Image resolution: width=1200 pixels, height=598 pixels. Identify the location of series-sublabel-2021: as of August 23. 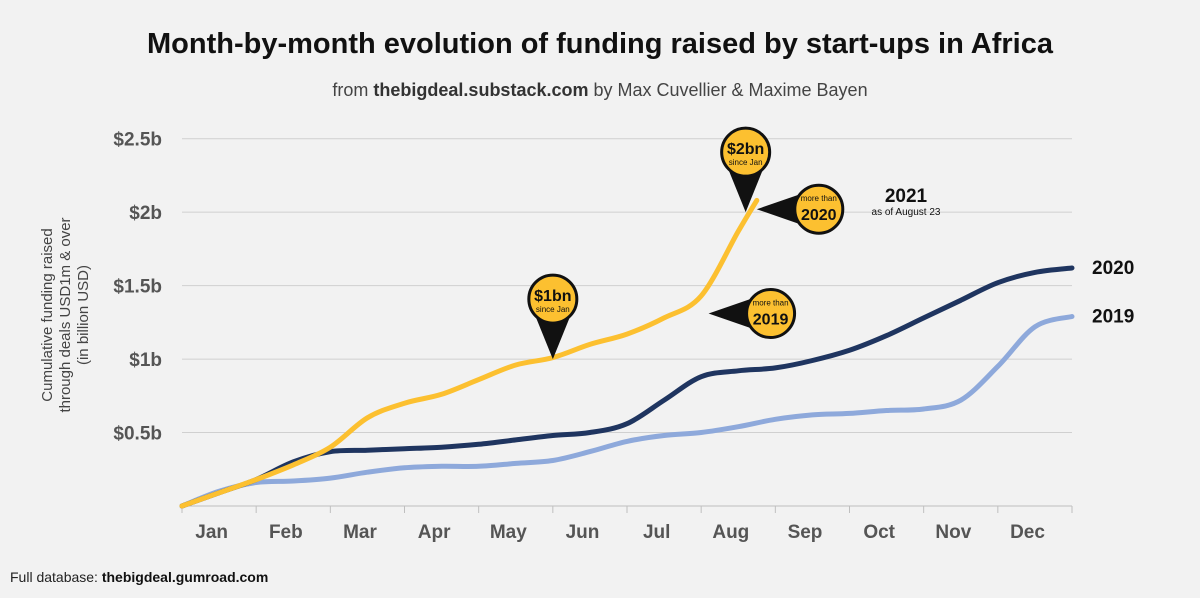
(906, 212).